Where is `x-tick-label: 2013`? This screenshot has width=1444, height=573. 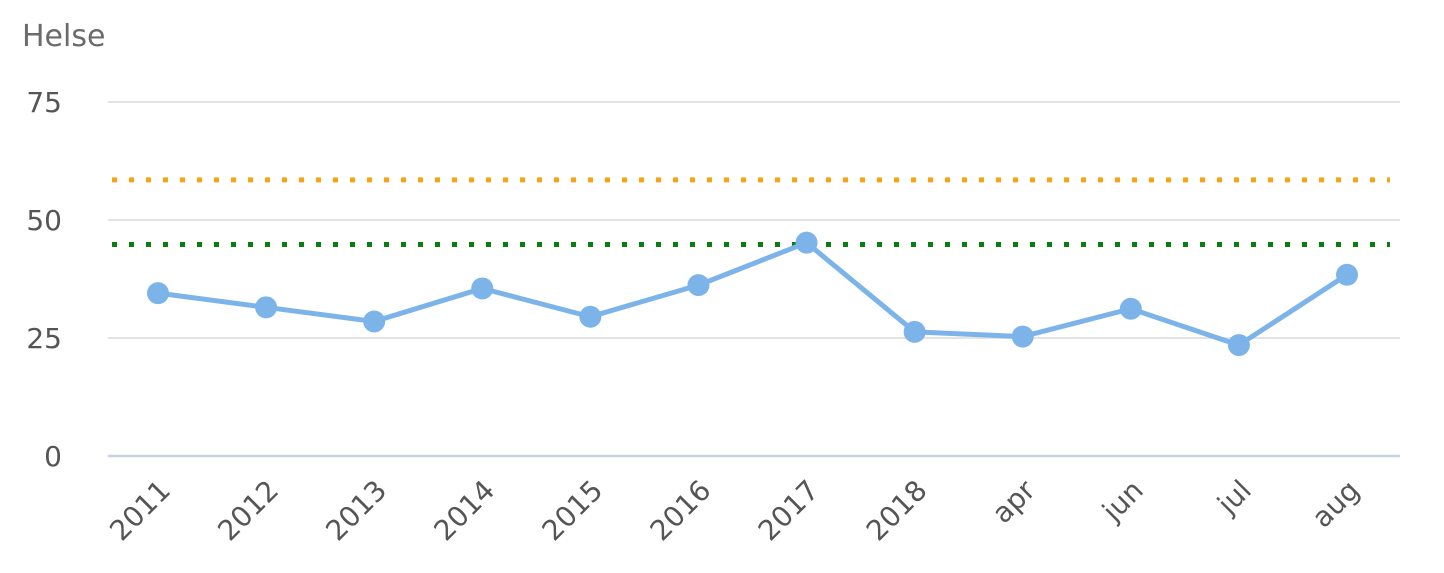 x-tick-label: 2013 is located at coordinates (356, 511).